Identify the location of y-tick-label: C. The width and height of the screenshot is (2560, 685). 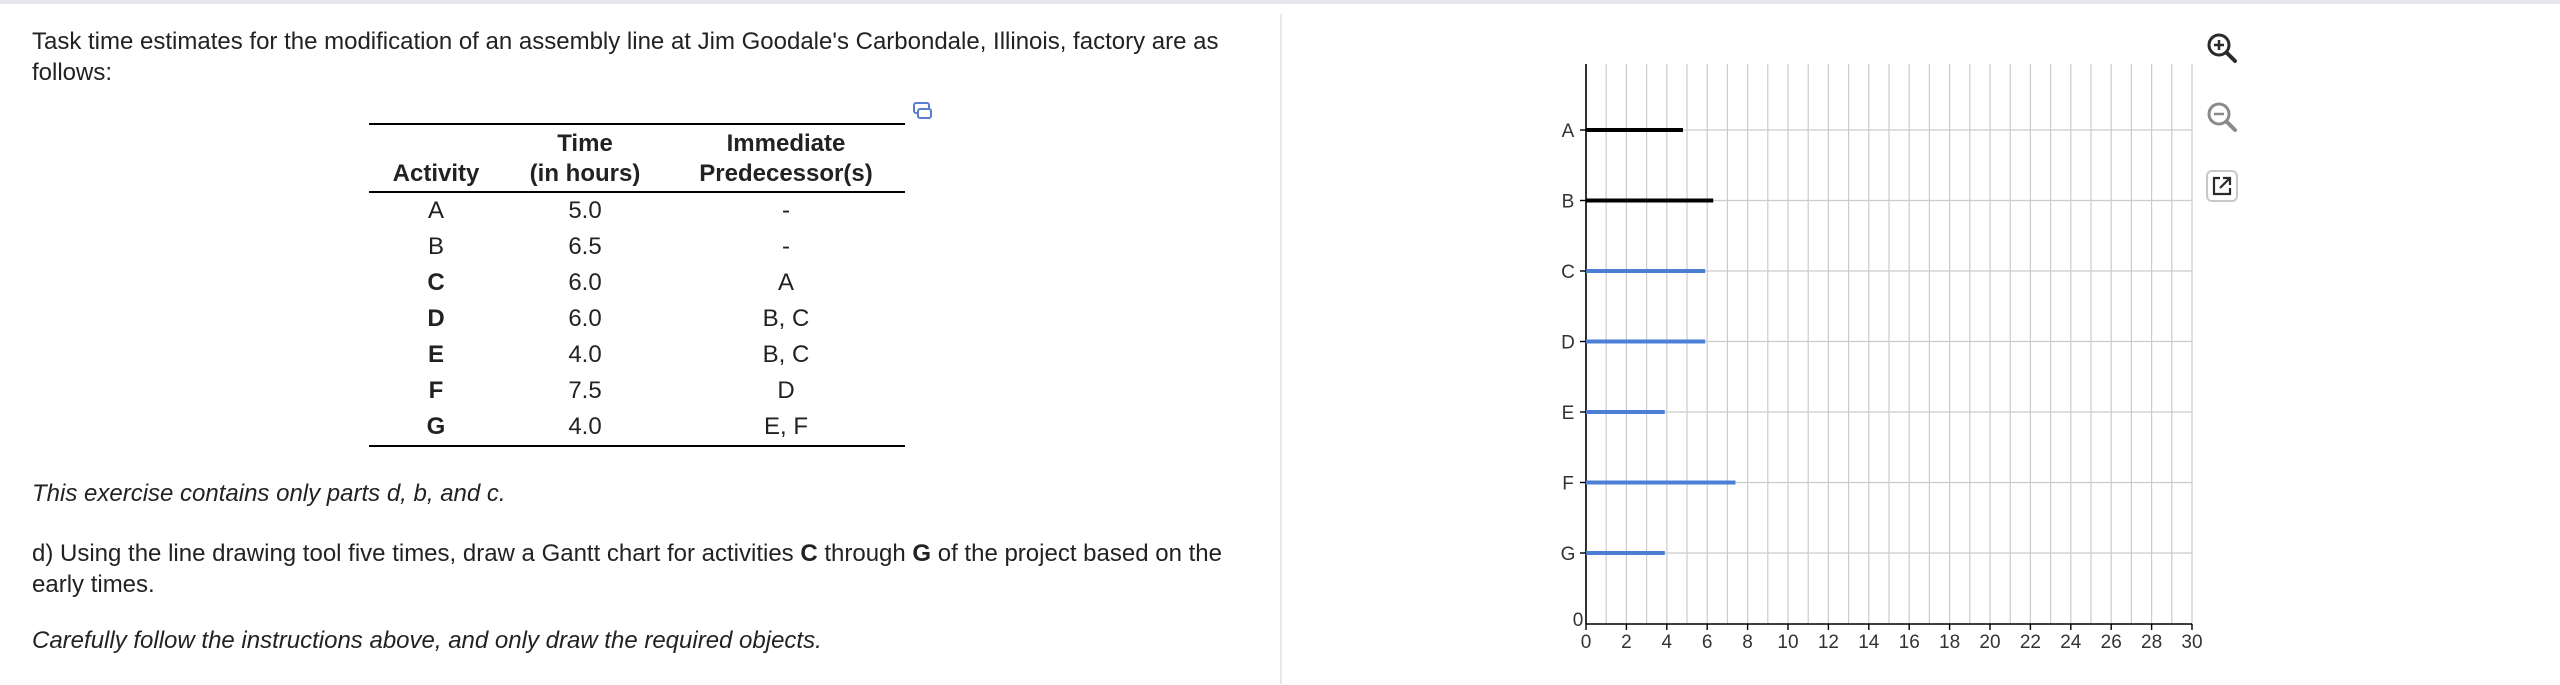
(1568, 272).